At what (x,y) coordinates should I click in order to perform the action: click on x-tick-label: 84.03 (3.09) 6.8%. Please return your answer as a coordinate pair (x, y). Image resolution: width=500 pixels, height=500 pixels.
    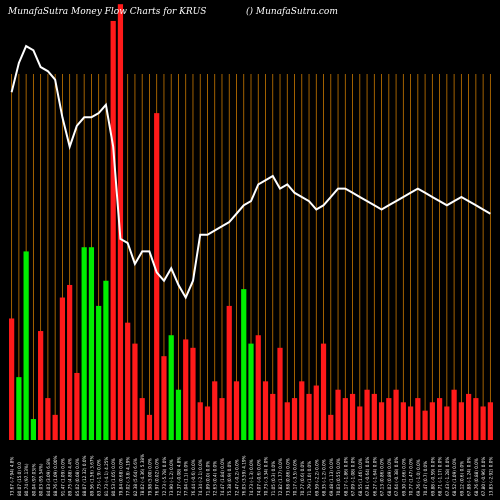
    Looking at the image, I should click on (48, 477).